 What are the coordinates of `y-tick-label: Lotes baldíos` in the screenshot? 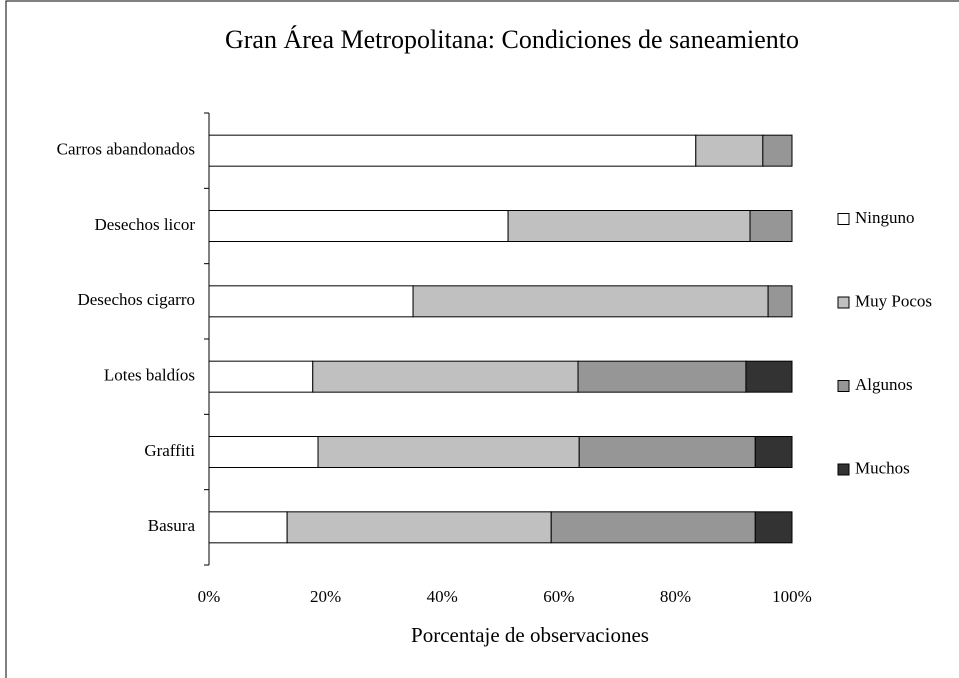 It's located at (149, 375).